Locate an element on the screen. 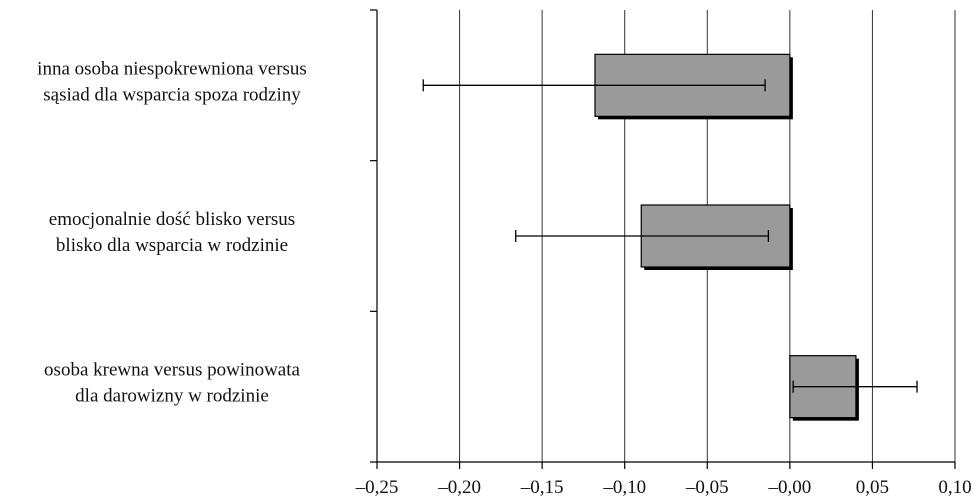 The image size is (975, 502). x-tick-labels: –0,25 –0,20 –0,15 –0,10 –0,05 –0,00 0,05 0,10 is located at coordinates (663, 487).